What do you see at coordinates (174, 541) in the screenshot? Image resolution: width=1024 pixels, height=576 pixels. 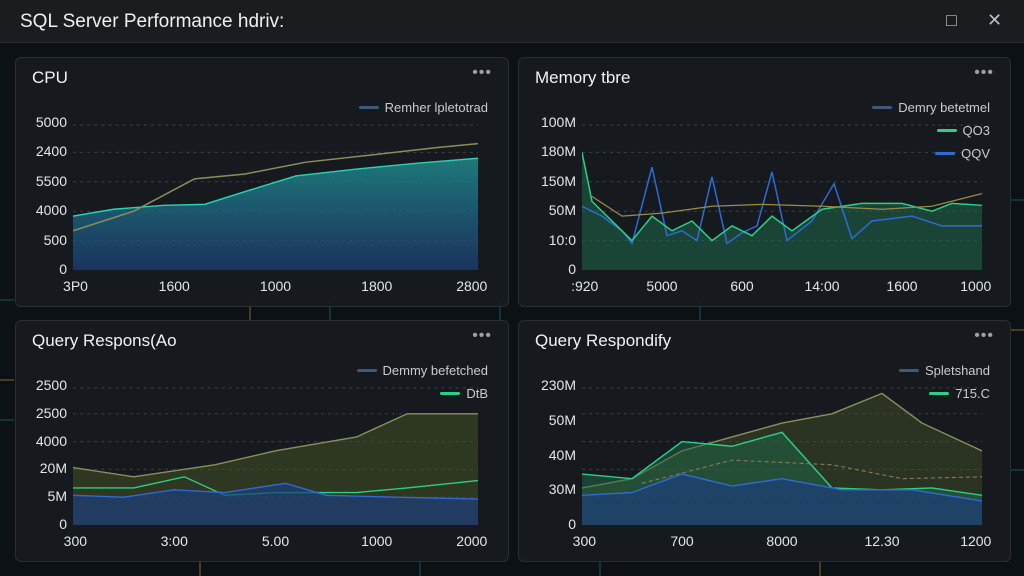 I see `x-axis-label: 3:00` at bounding box center [174, 541].